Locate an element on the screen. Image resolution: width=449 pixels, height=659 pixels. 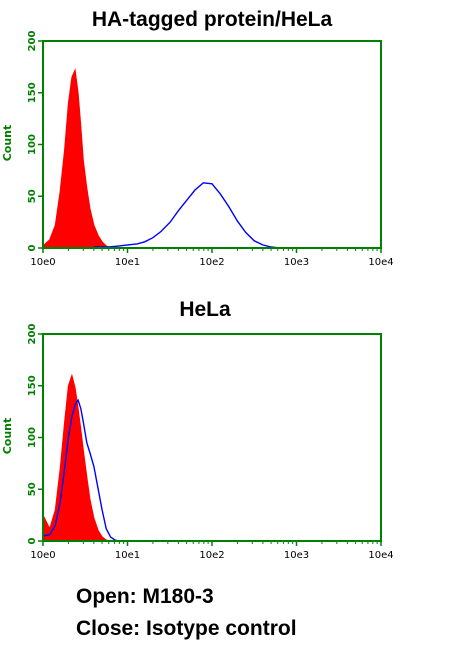
panel-2-plot-area is located at coordinates (80, 457).